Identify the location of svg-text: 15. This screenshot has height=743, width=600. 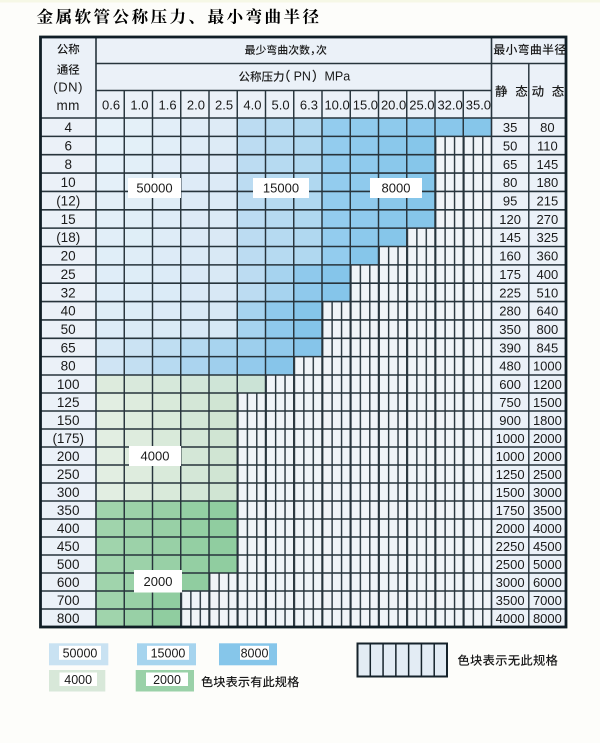
(68, 219).